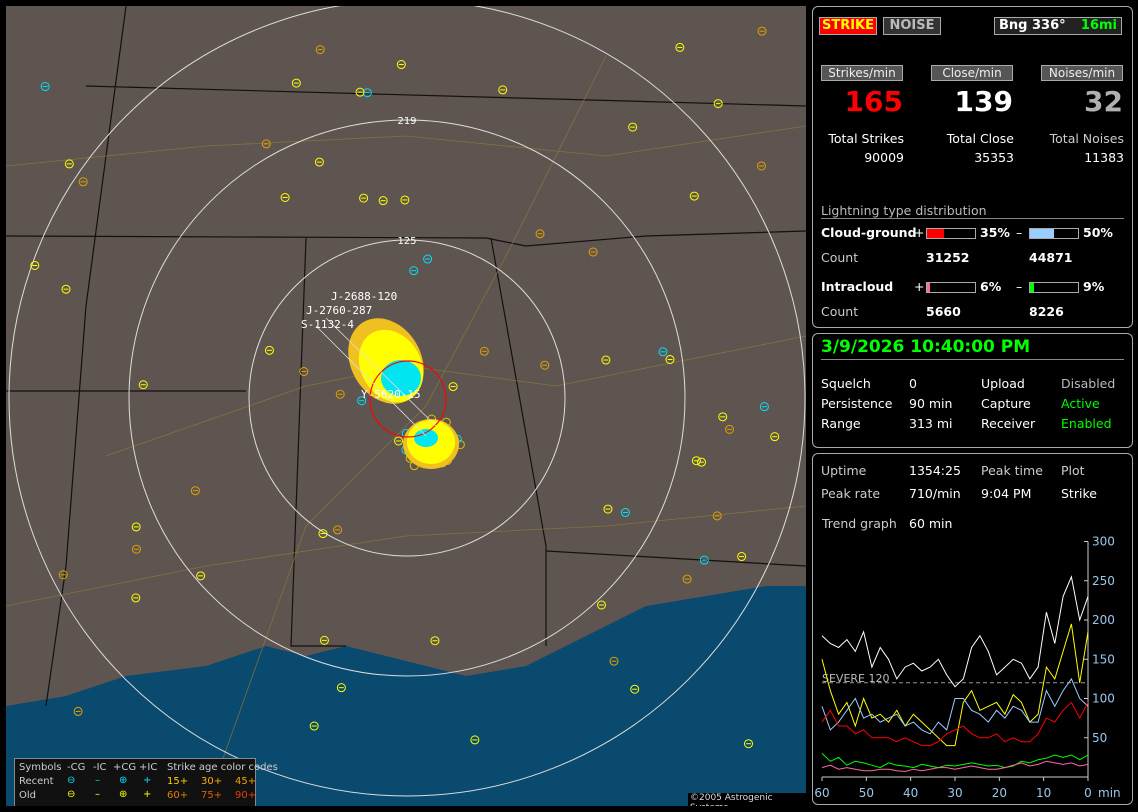 Image resolution: width=1138 pixels, height=812 pixels. Describe the element at coordinates (1079, 493) in the screenshot. I see `plot-value: Strike` at that location.